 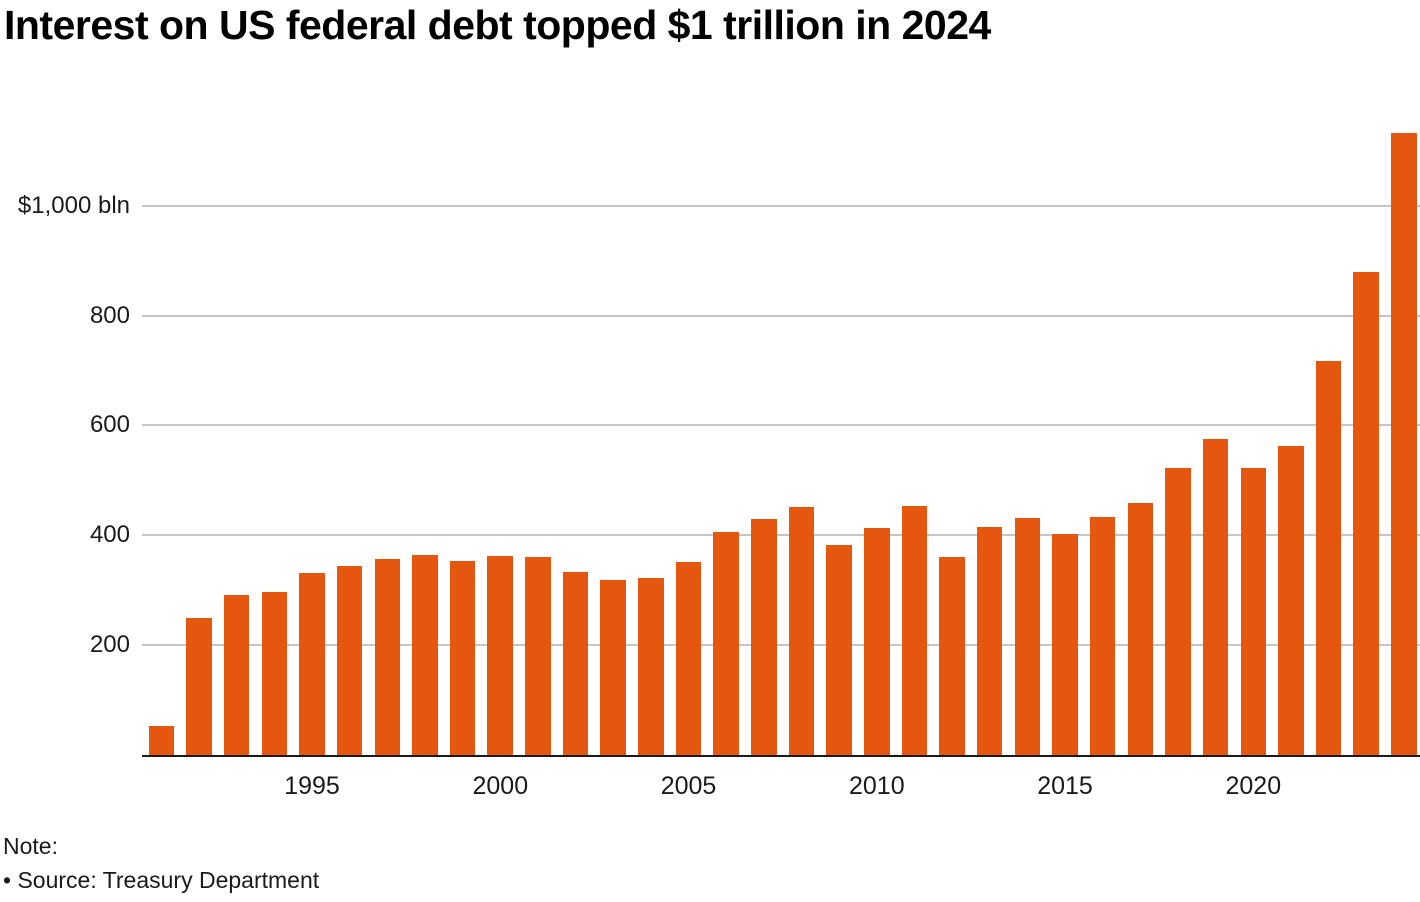 What do you see at coordinates (1404, 443) in the screenshot?
I see `bar-2024` at bounding box center [1404, 443].